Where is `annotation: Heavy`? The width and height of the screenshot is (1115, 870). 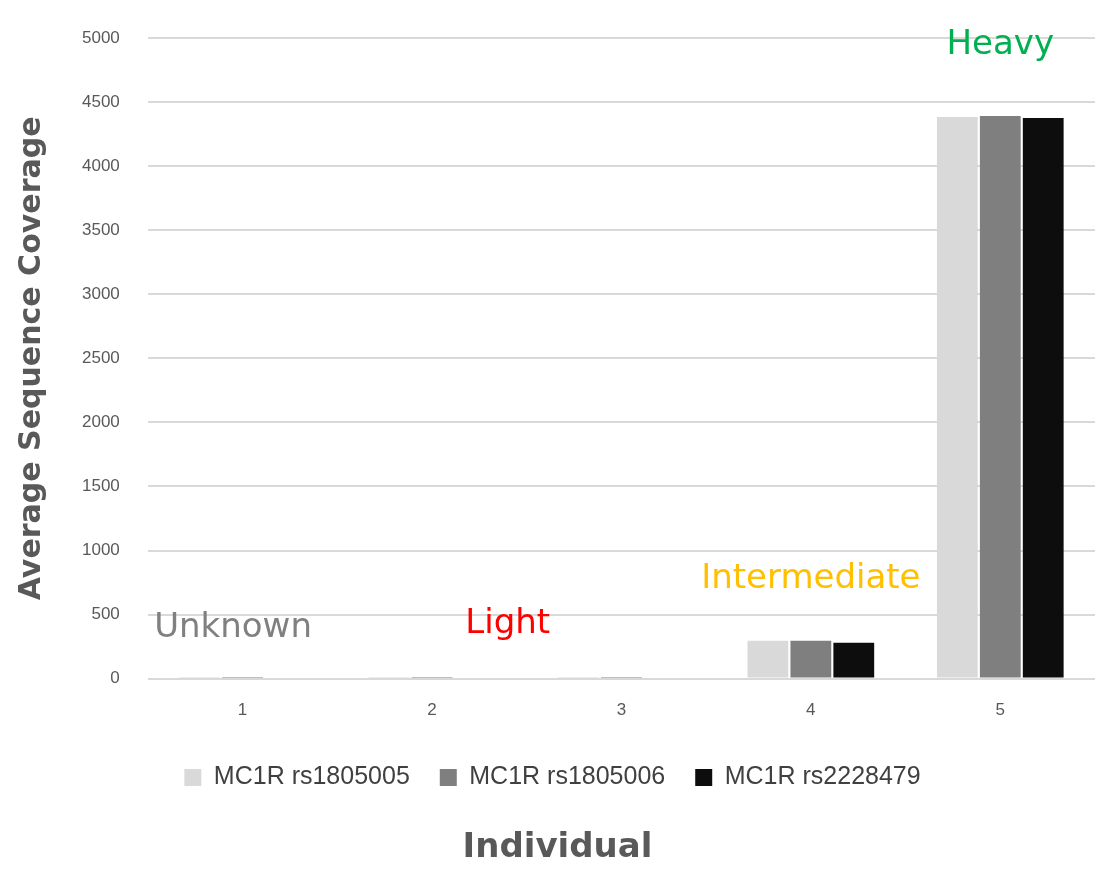
annotation: Heavy is located at coordinates (1000, 42).